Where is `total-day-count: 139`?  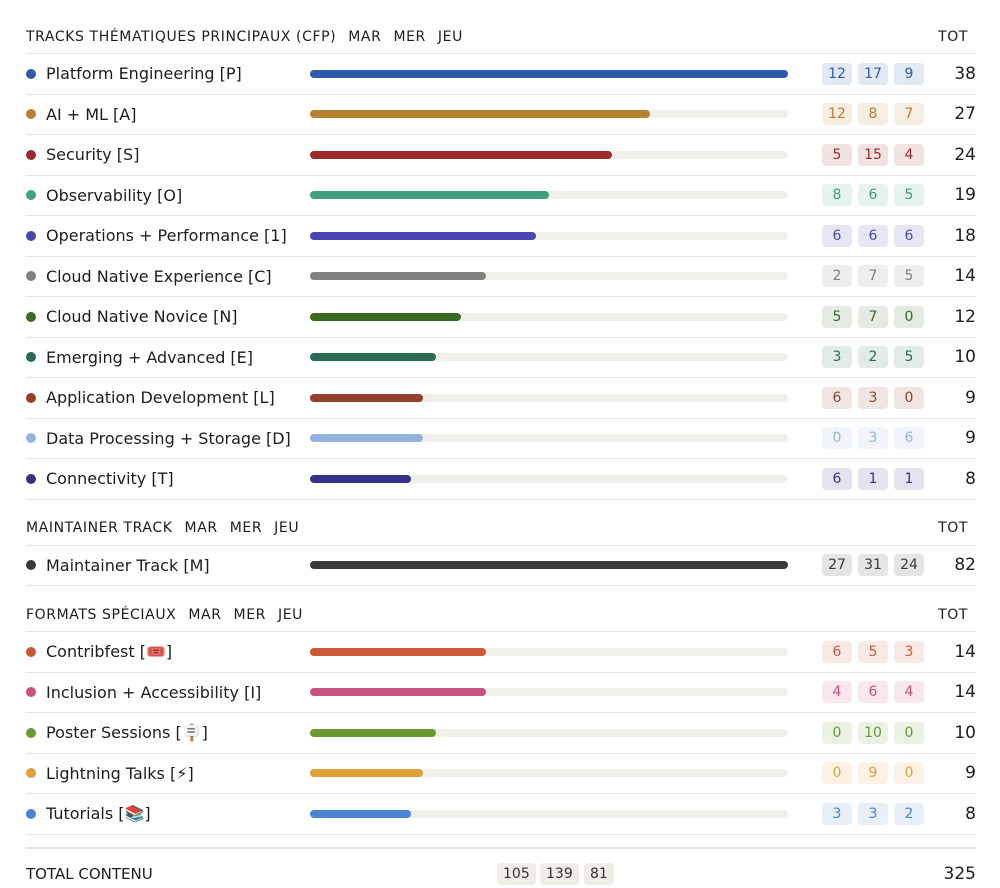
total-day-count: 139 is located at coordinates (559, 873).